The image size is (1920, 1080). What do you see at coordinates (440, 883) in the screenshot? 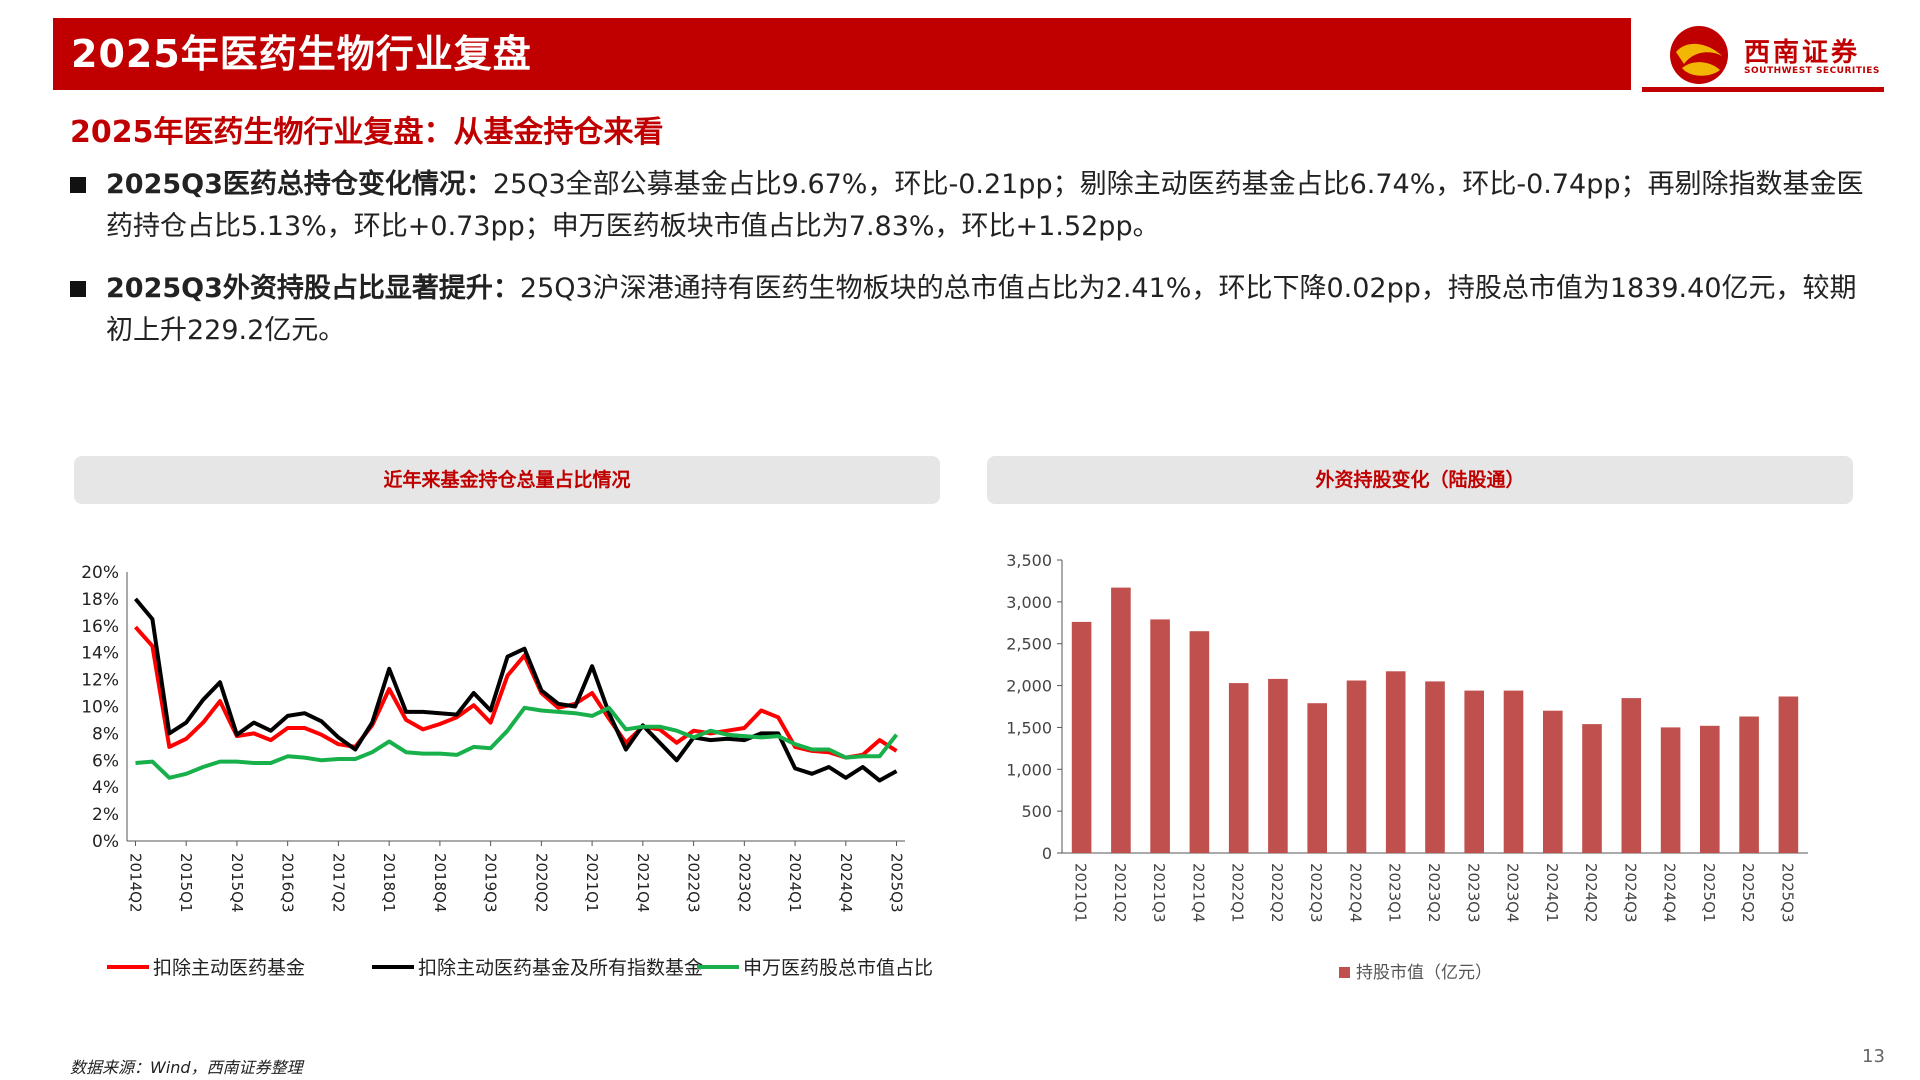
I see `x-tick-label: 2018Q4` at bounding box center [440, 883].